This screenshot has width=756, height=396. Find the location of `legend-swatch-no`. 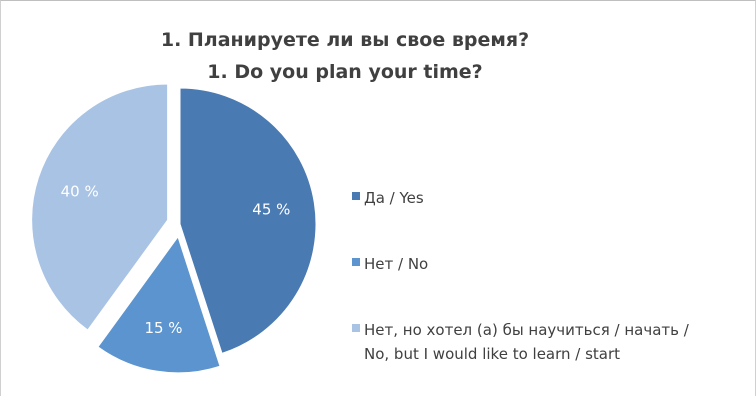

legend-swatch-no is located at coordinates (356, 262).